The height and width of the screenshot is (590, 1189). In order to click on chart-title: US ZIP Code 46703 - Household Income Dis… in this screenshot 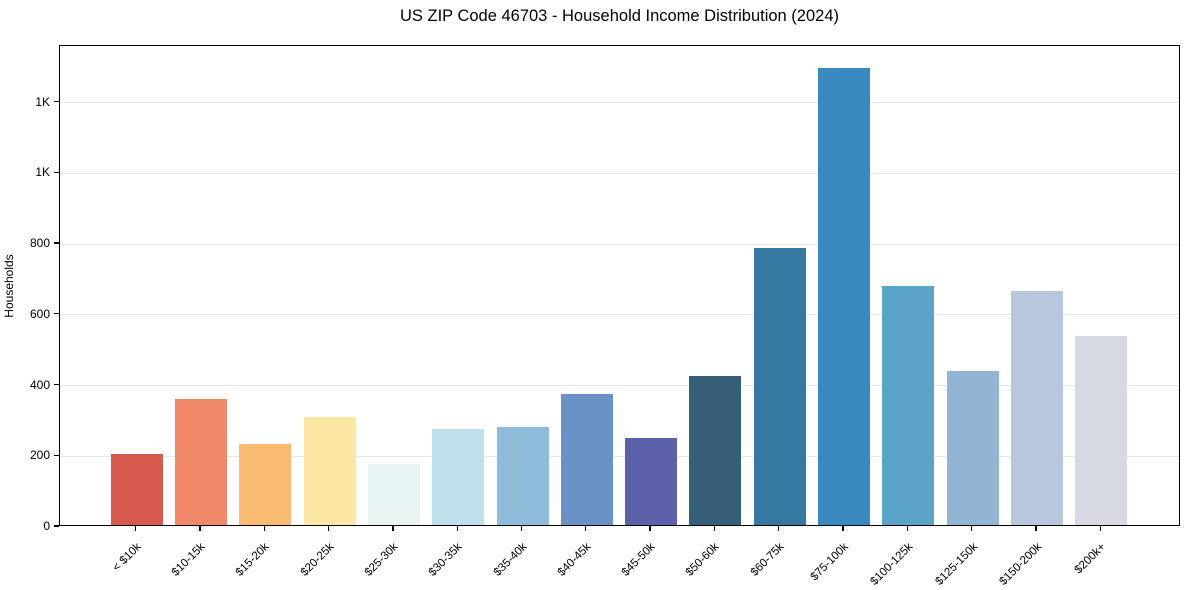, I will do `click(619, 16)`.